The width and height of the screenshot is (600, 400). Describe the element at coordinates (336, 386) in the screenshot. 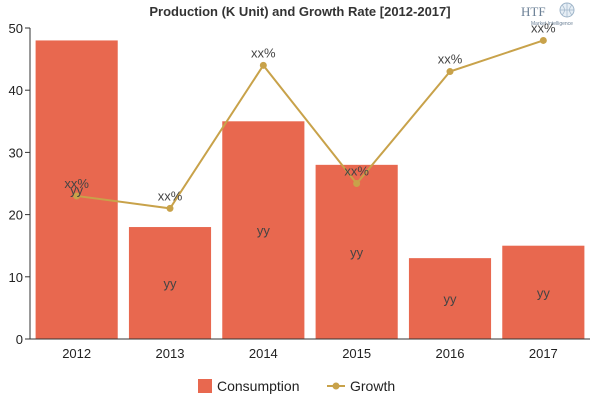

I see `legend-growth-marker` at that location.